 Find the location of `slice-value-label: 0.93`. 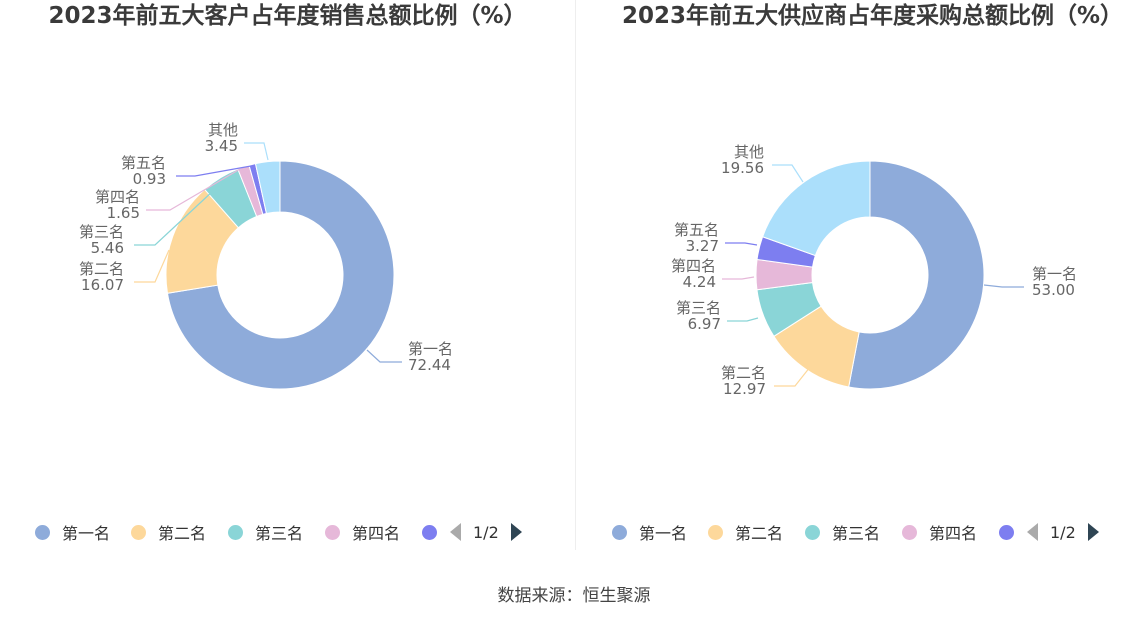

slice-value-label: 0.93 is located at coordinates (149, 179).